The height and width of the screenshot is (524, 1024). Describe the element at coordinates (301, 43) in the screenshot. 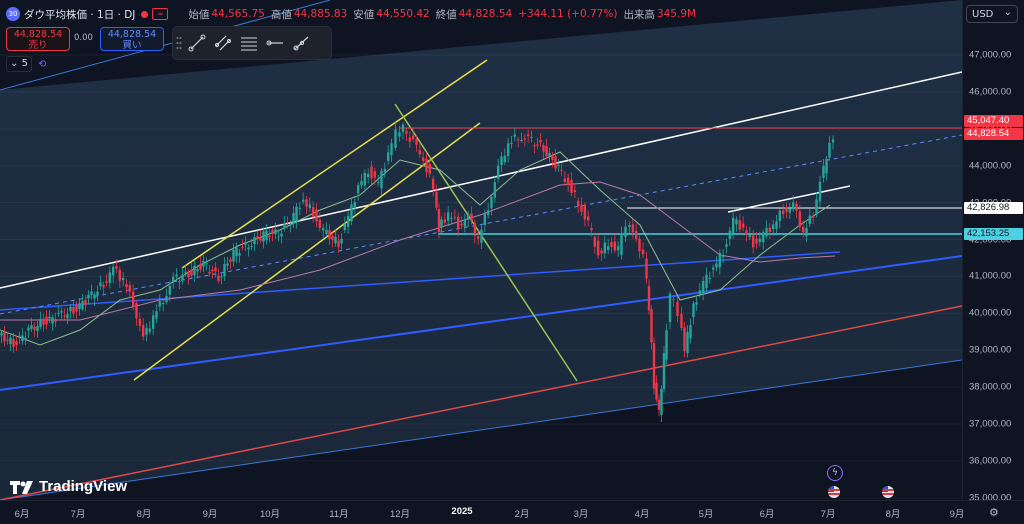

I see `ray-tool-icon` at that location.